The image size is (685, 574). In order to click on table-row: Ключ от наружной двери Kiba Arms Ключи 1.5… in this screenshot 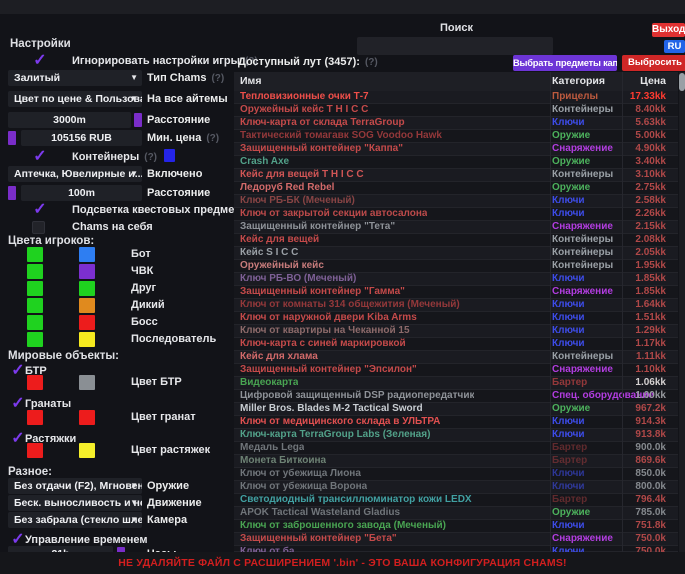, I will do `click(456, 318)`.